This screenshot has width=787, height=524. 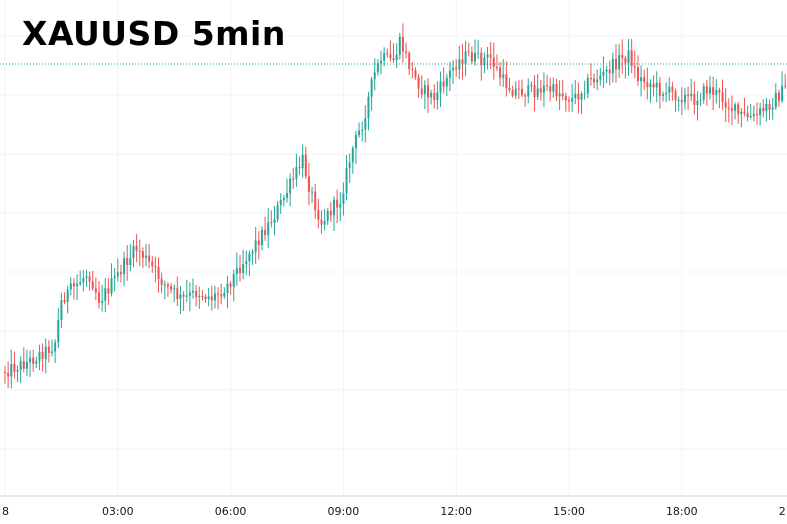 What do you see at coordinates (394, 511) in the screenshot?
I see `x-axis-ticks: 8 03:00 06:00 09:00 12:00 15:00 18:00 21:00` at bounding box center [394, 511].